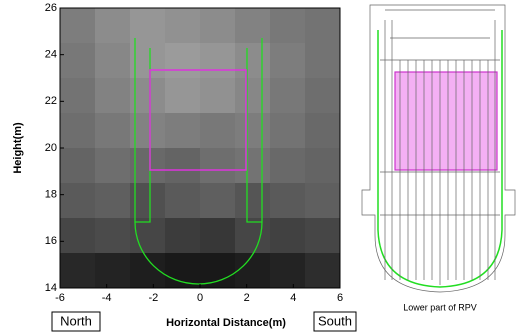  Describe the element at coordinates (51, 148) in the screenshot. I see `y-tick-label: 20` at that location.